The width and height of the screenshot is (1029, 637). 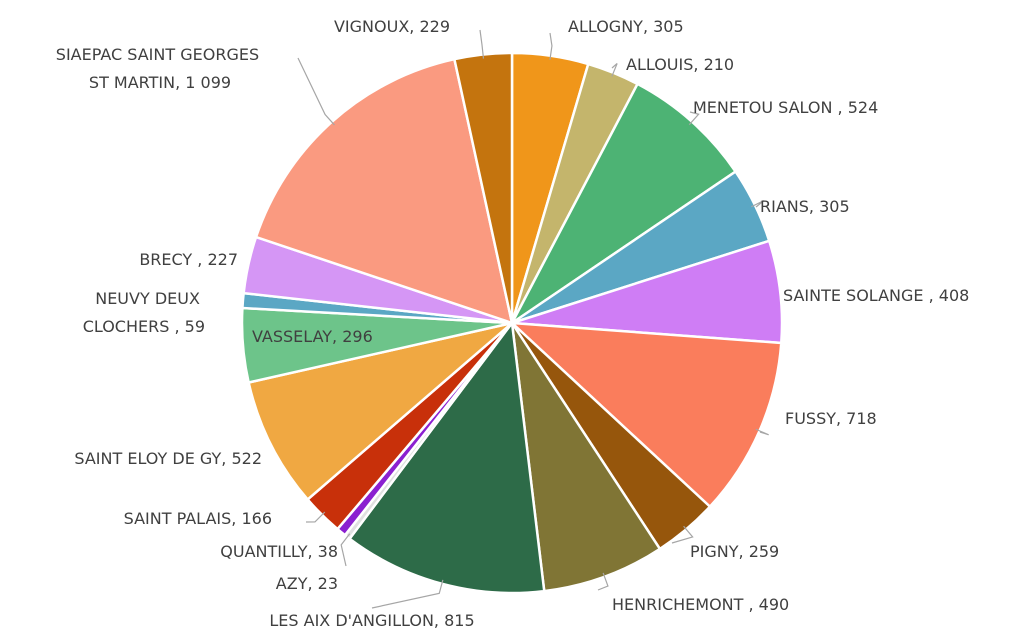 What do you see at coordinates (774, 604) in the screenshot?
I see `label-value: 490` at bounding box center [774, 604].